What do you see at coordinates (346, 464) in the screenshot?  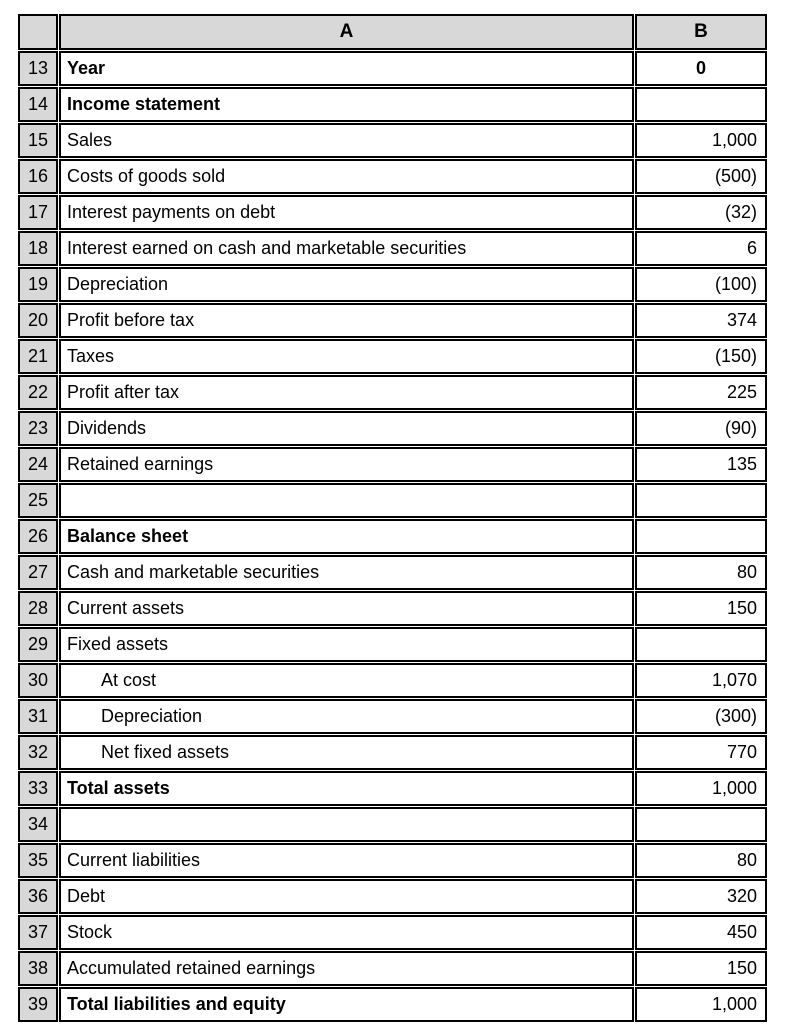 I see `cell-label: Retained earnings` at bounding box center [346, 464].